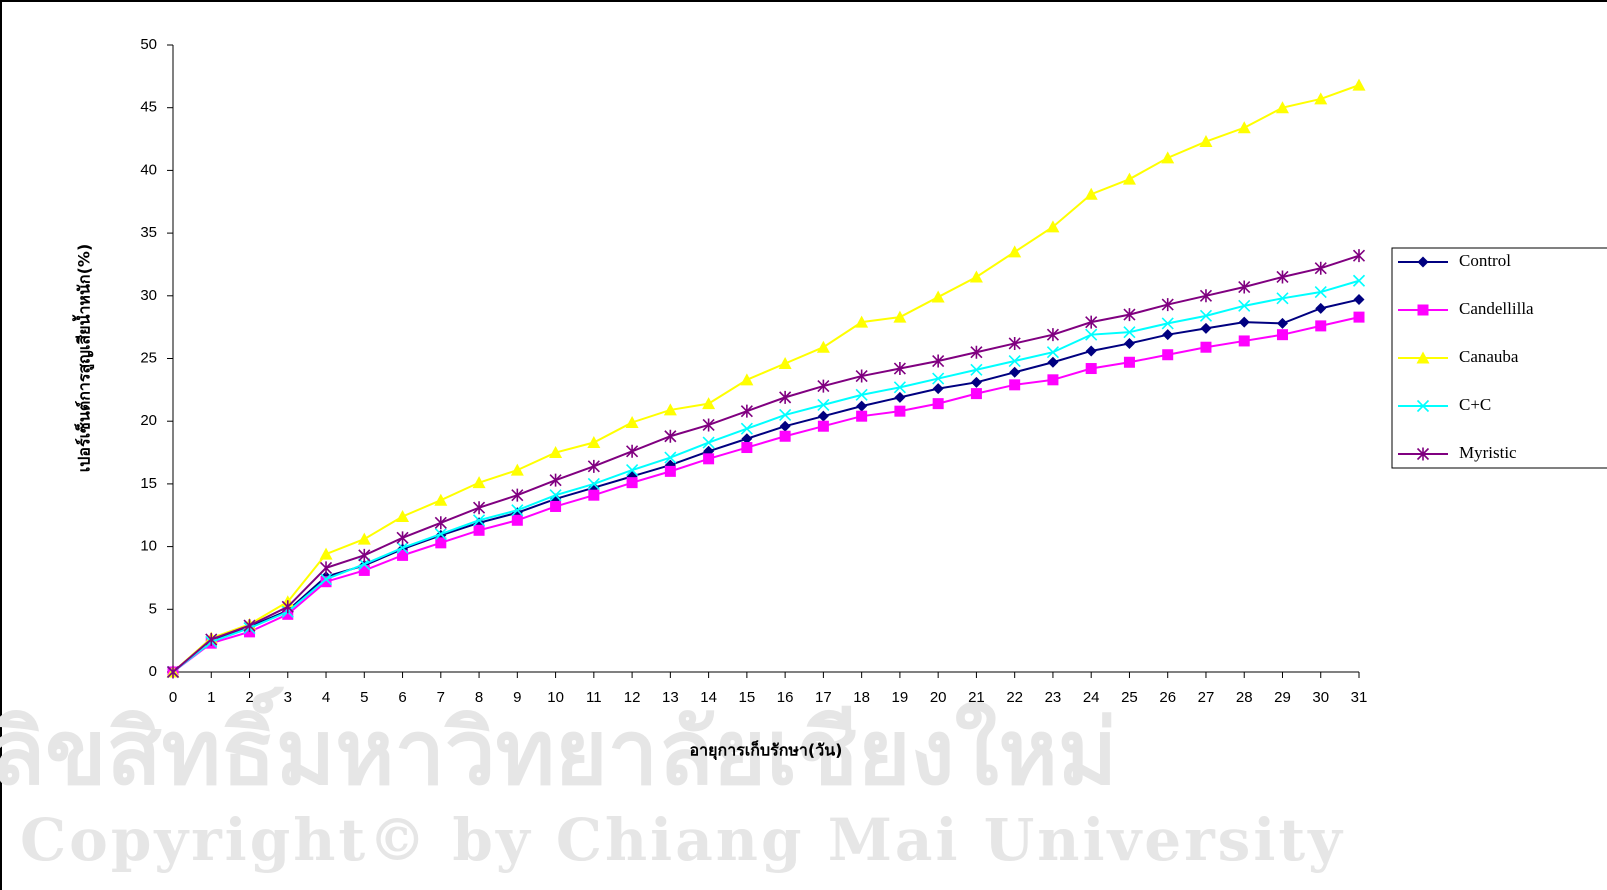 The width and height of the screenshot is (1607, 890). What do you see at coordinates (211, 697) in the screenshot?
I see `x-tick-label: 1` at bounding box center [211, 697].